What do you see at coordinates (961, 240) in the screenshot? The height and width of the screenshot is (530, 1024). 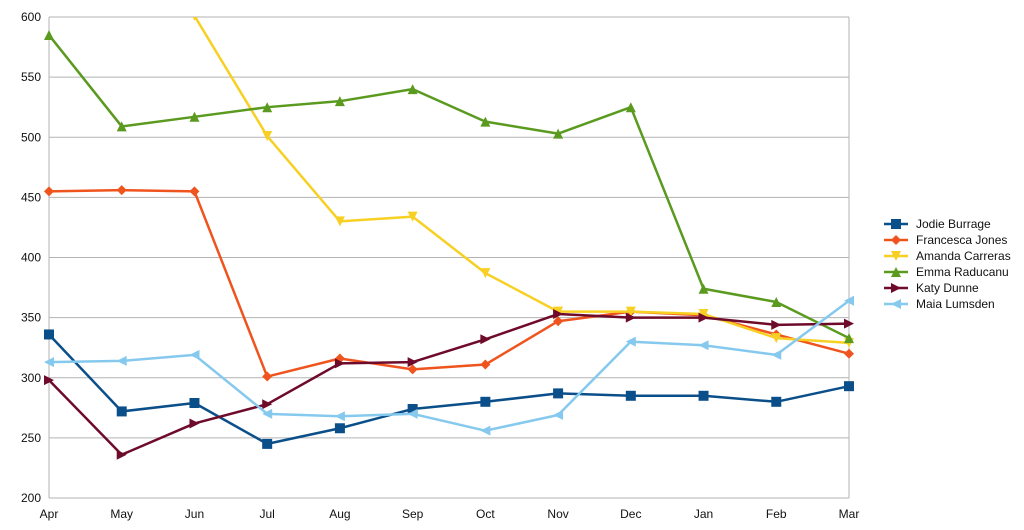 I see `legend-label: Francesca Jones` at bounding box center [961, 240].